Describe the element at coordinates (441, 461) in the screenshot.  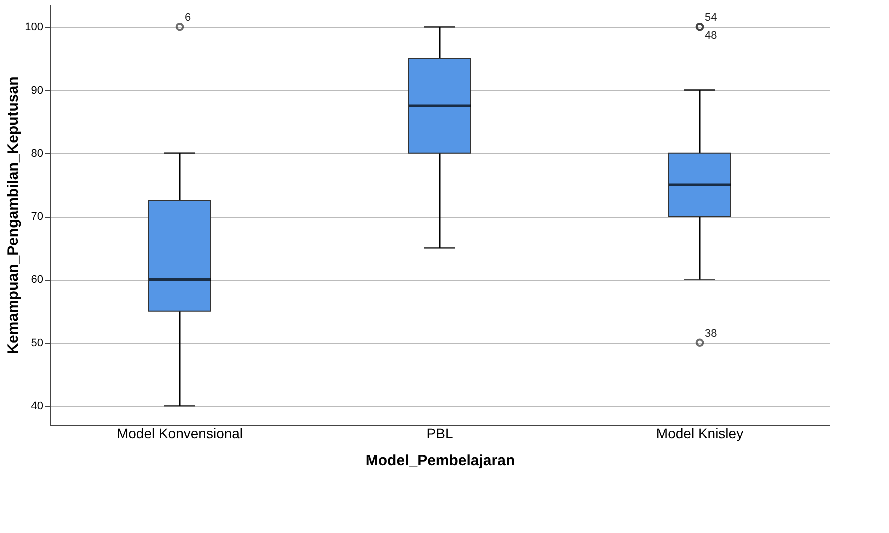
I see `x-axis-title: Model_Pembelajaran` at that location.